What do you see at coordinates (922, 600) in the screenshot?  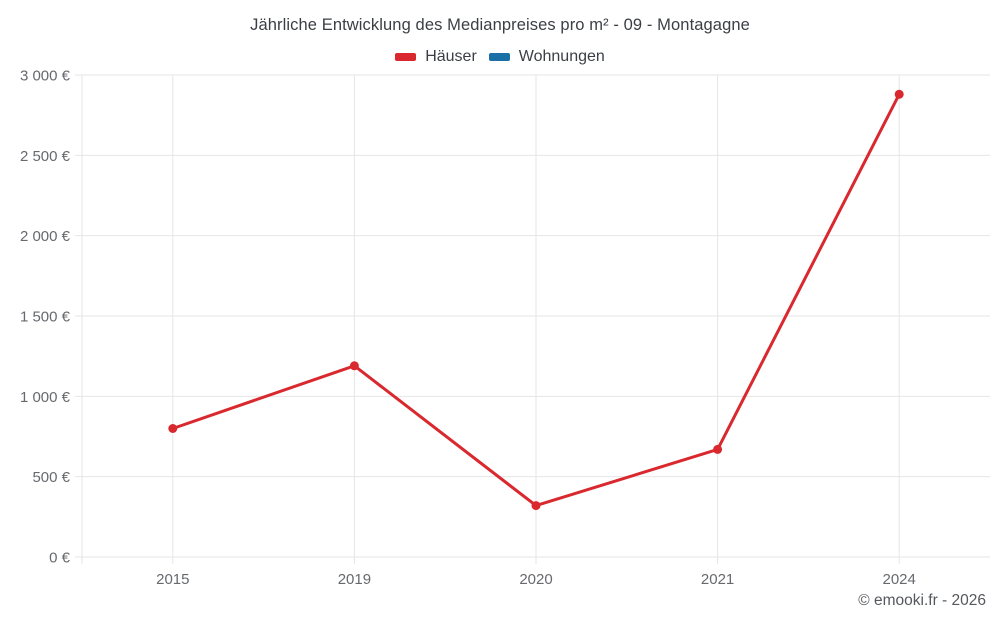 I see `copyright-footer: © emooki.fr - 2026` at bounding box center [922, 600].